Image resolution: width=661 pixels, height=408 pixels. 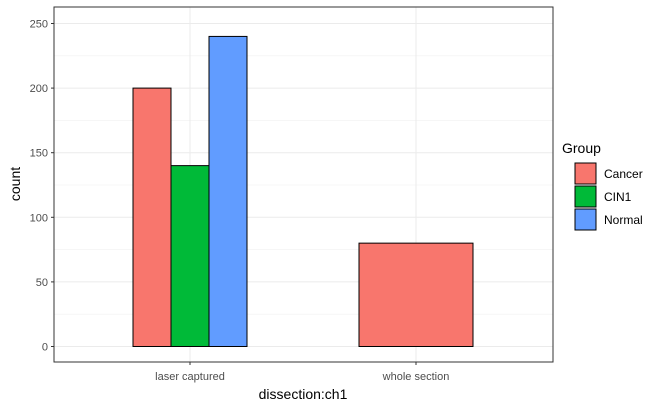 I want to click on legend-key-cin1, so click(x=585, y=196).